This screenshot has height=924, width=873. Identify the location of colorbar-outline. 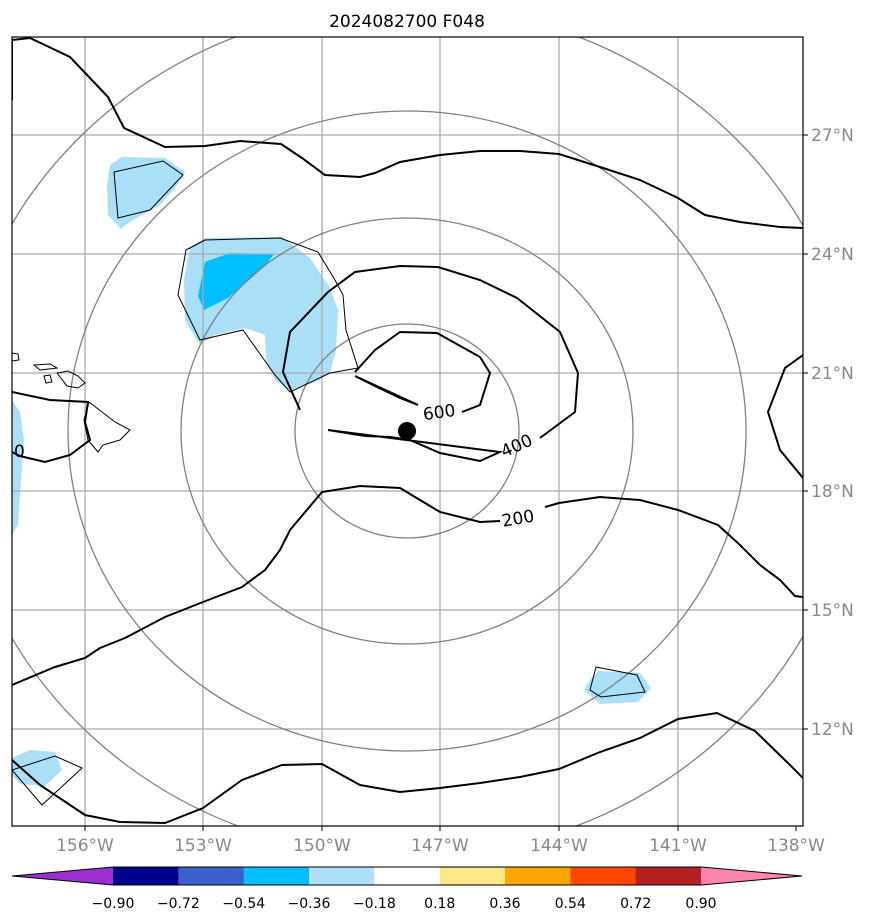
(407, 876).